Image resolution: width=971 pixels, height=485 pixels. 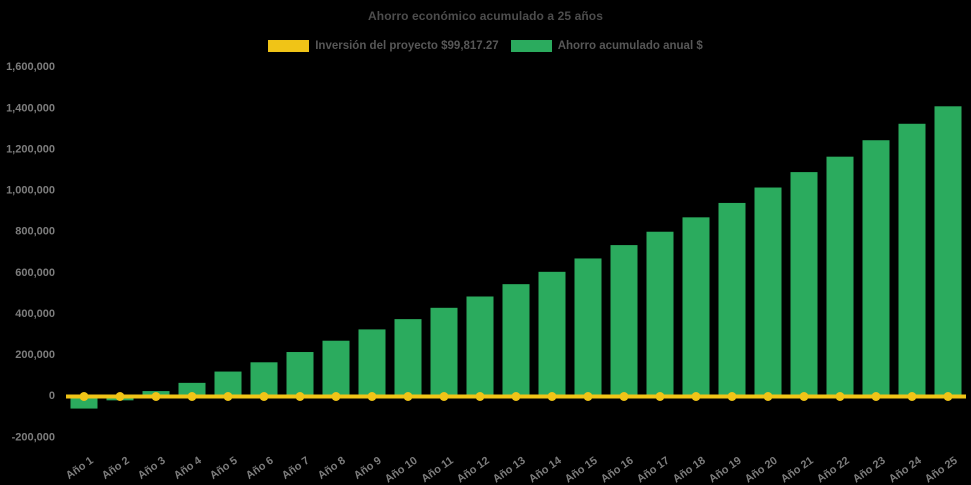 I want to click on x-tick-label-year-10: Año 10, so click(x=401, y=470).